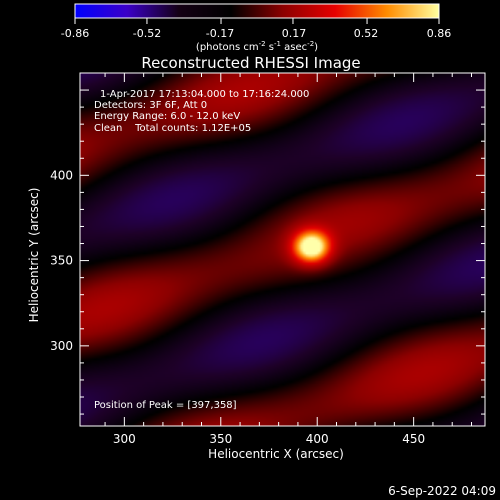 This screenshot has height=500, width=500. What do you see at coordinates (317, 439) in the screenshot?
I see `x-tick-label: 400` at bounding box center [317, 439].